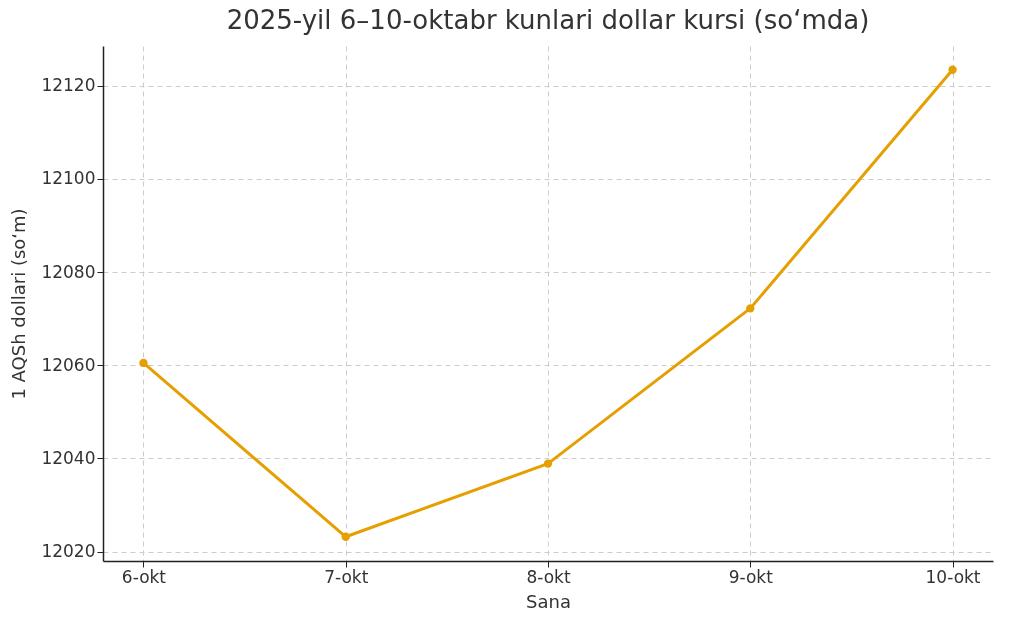  I want to click on y-tick-label: 12040, so click(68, 457).